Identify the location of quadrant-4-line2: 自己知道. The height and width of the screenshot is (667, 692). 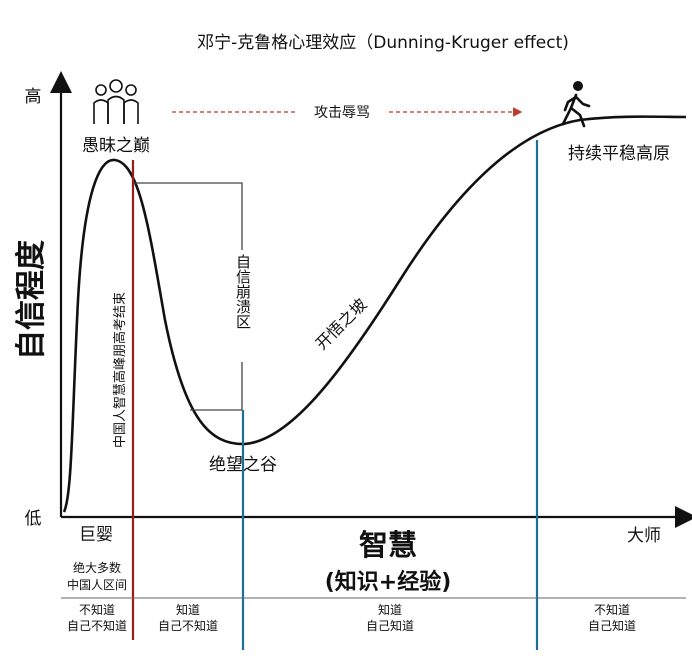
(612, 626).